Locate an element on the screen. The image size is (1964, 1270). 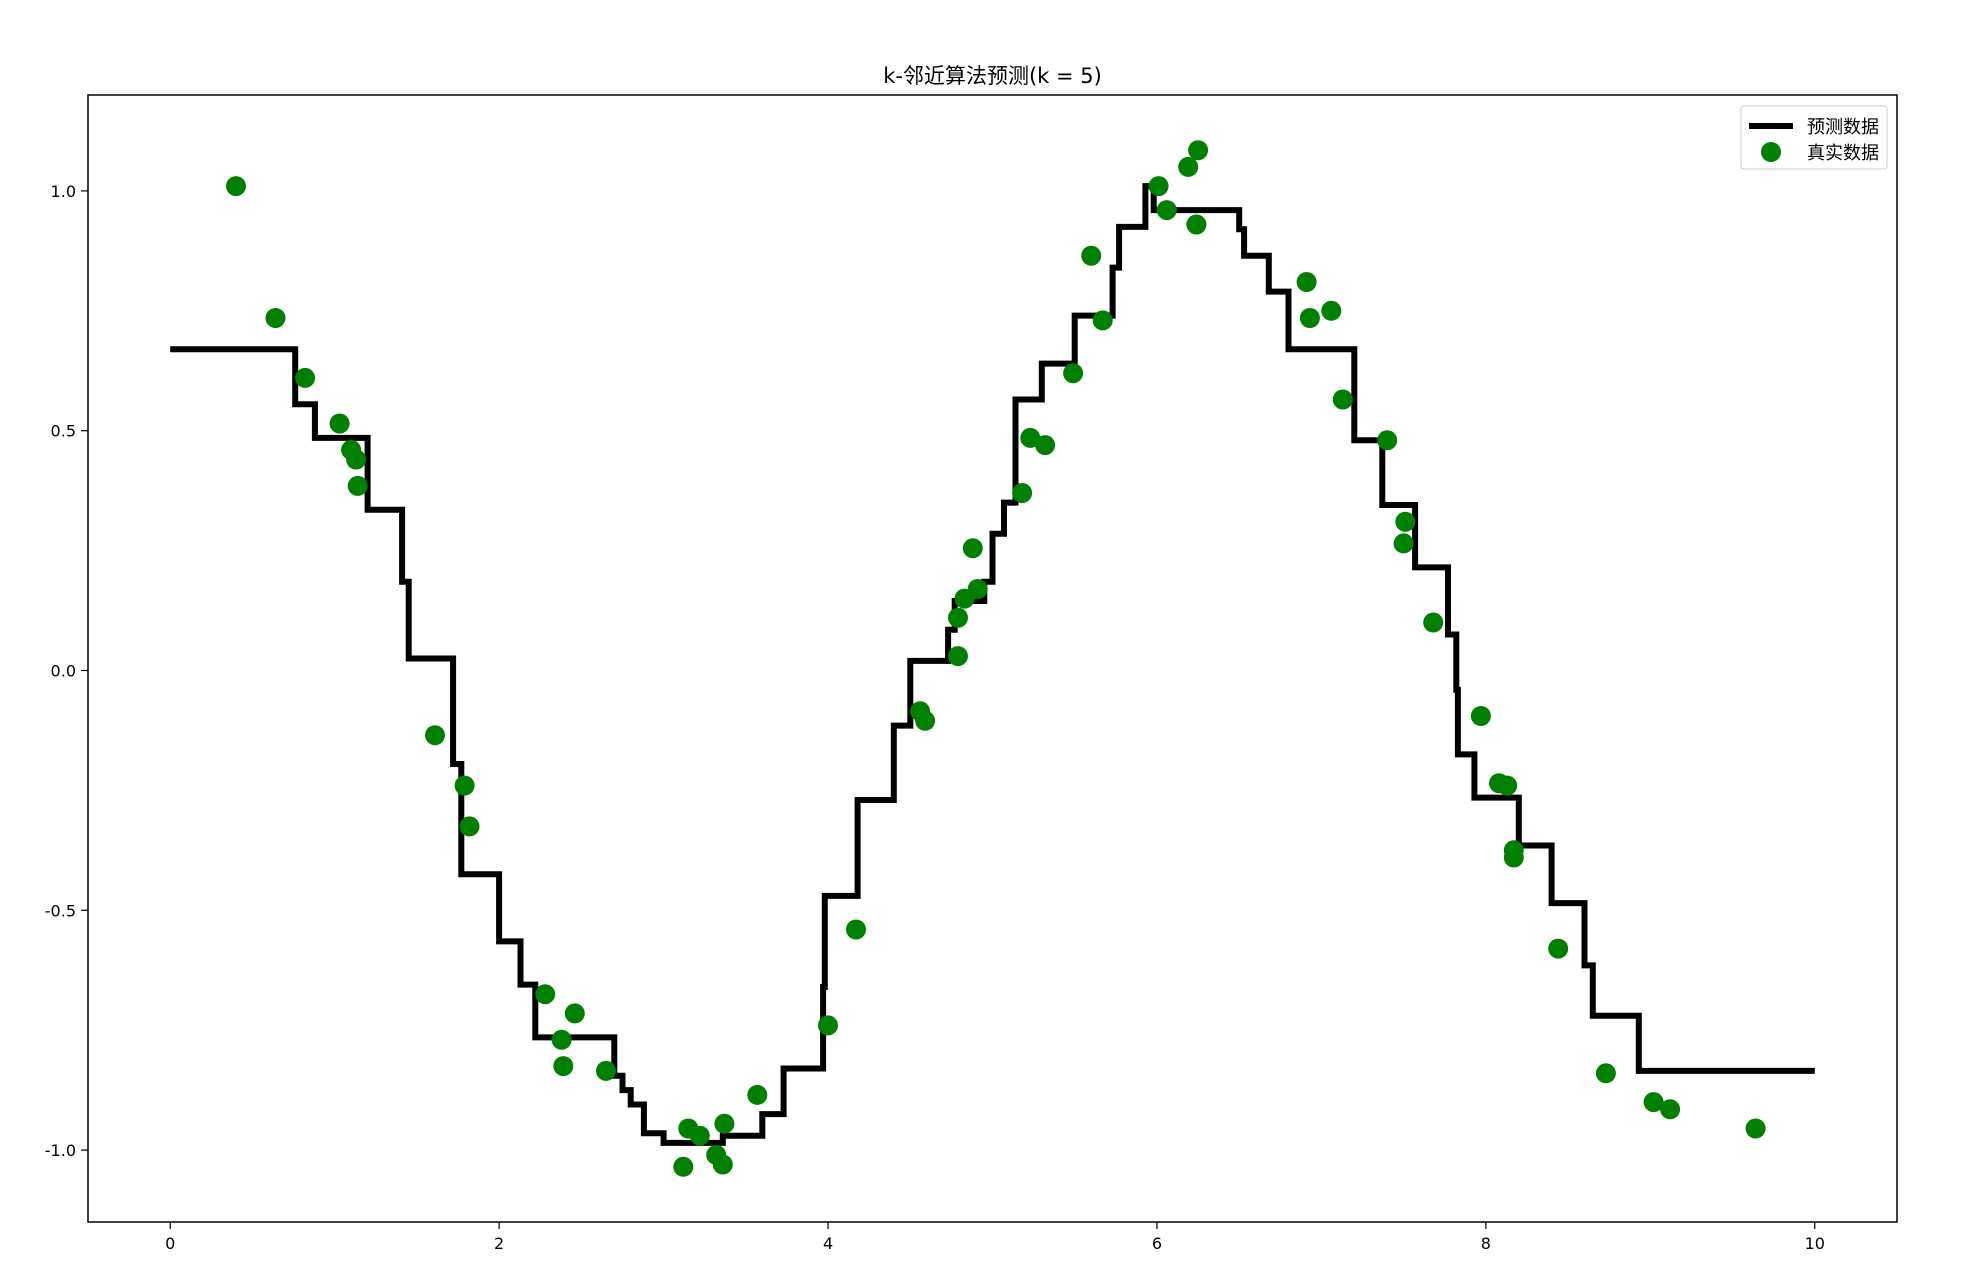
x-tick-label: 2 is located at coordinates (499, 1243).